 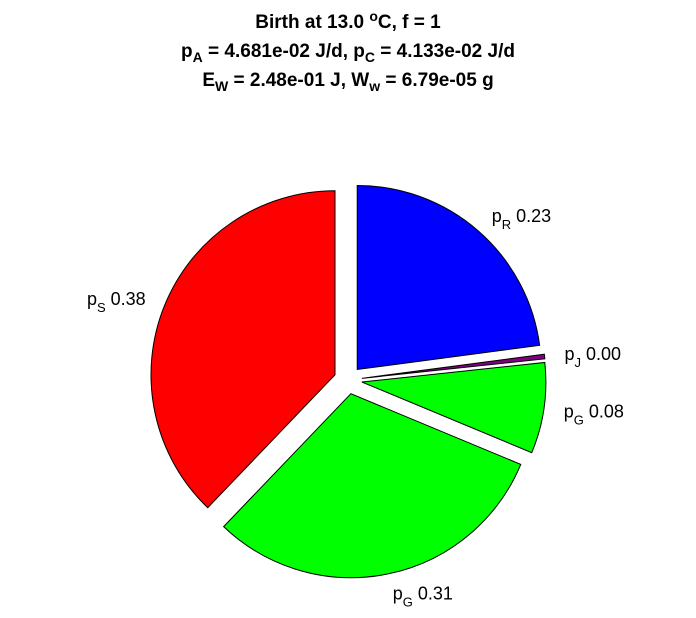 I want to click on slice-label-g-2: pG 0.08, so click(x=594, y=414).